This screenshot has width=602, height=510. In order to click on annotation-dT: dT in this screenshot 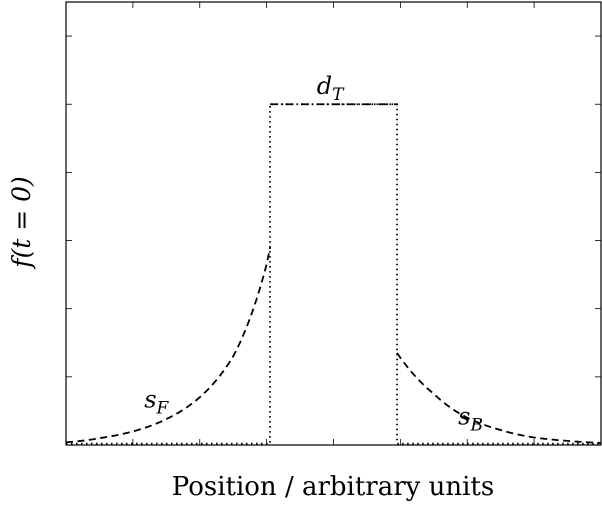, I will do `click(331, 88)`.